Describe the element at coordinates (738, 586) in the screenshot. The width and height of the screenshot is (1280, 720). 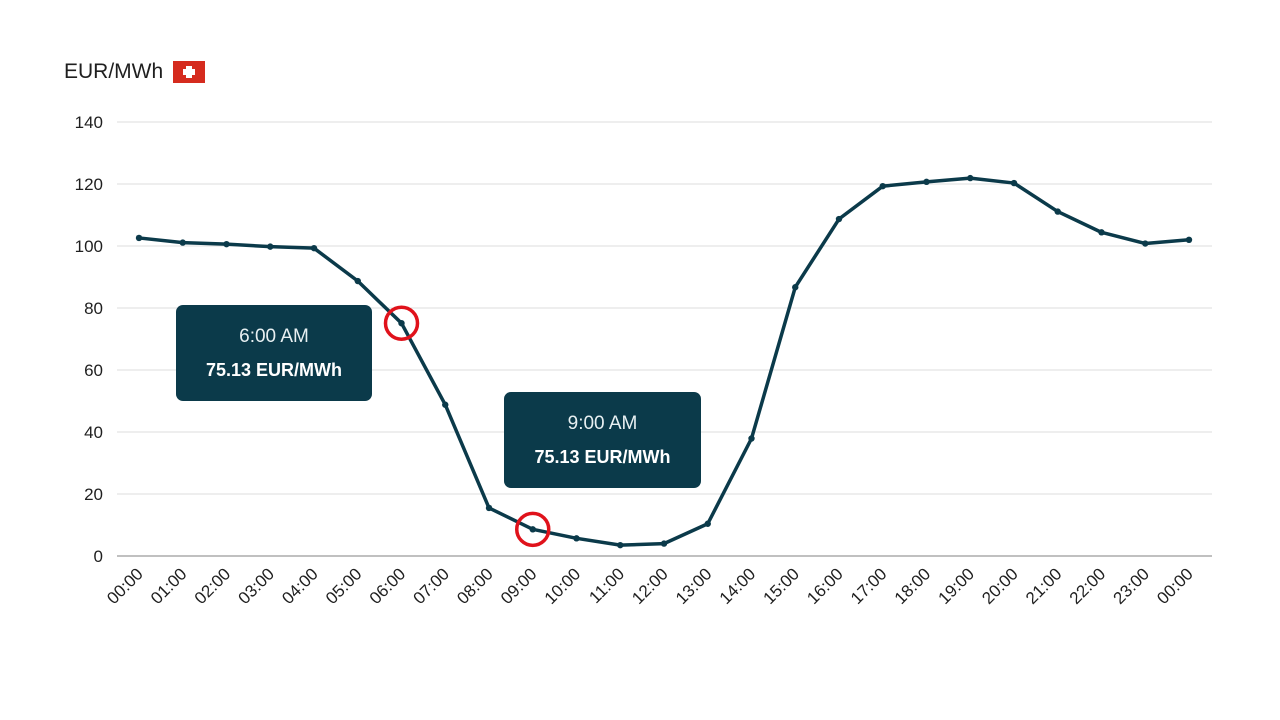
I see `x-tick-label: 14:00` at that location.